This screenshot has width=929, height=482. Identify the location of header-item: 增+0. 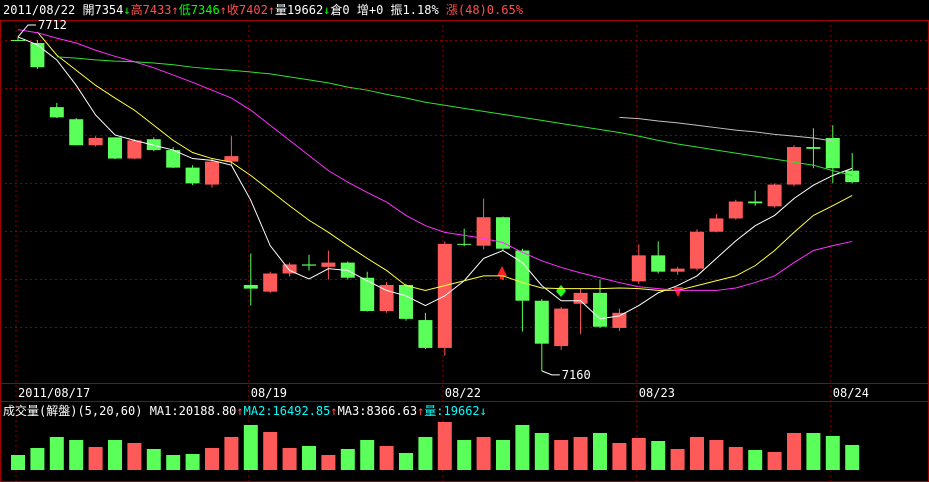
(373, 10).